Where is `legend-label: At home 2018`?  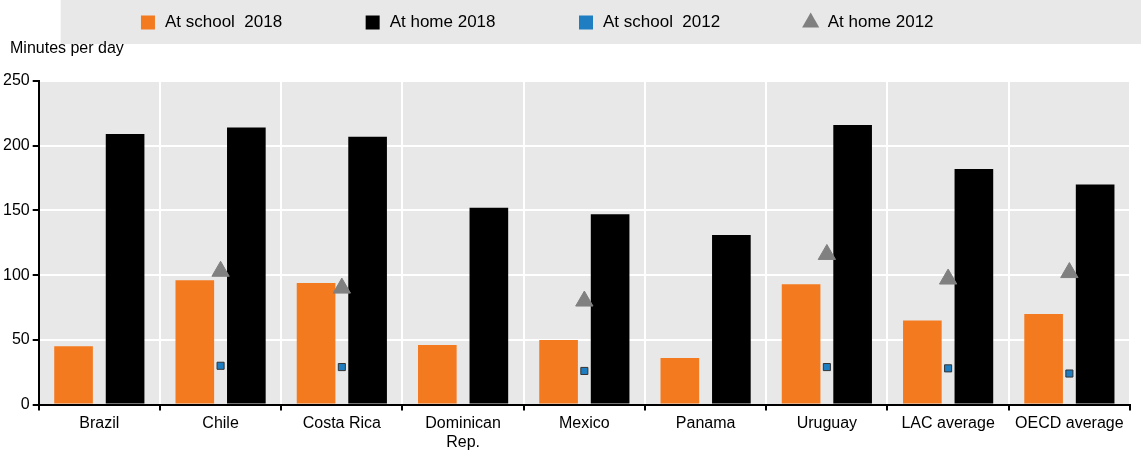 legend-label: At home 2018 is located at coordinates (476, 22).